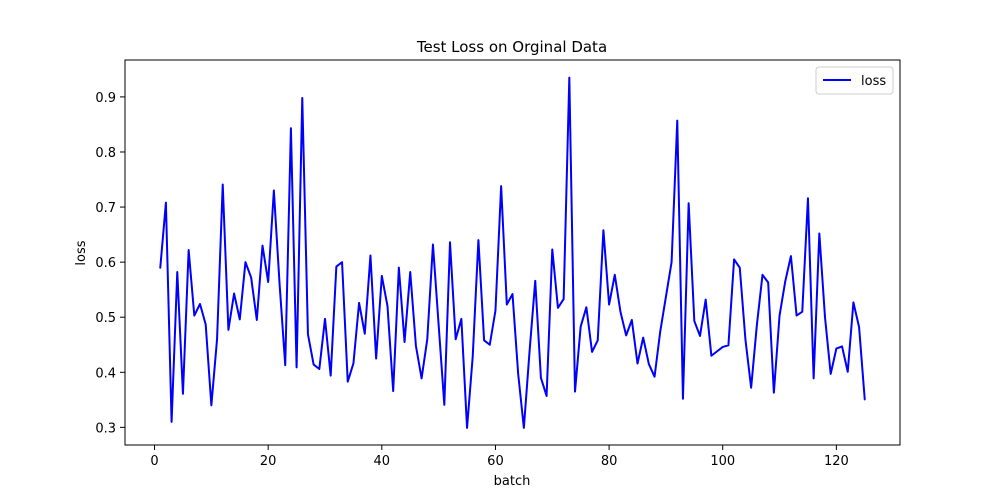  I want to click on x-tick-label: 120, so click(836, 461).